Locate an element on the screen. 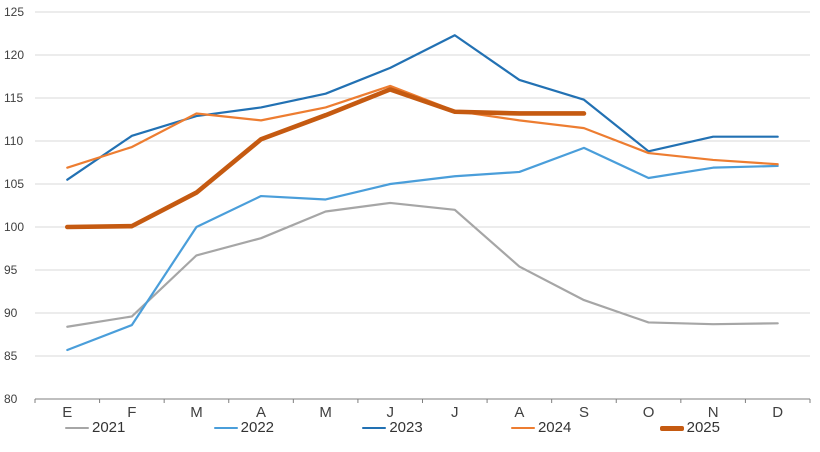 This screenshot has height=452, width=820. legend-swatch-2022 is located at coordinates (225, 428).